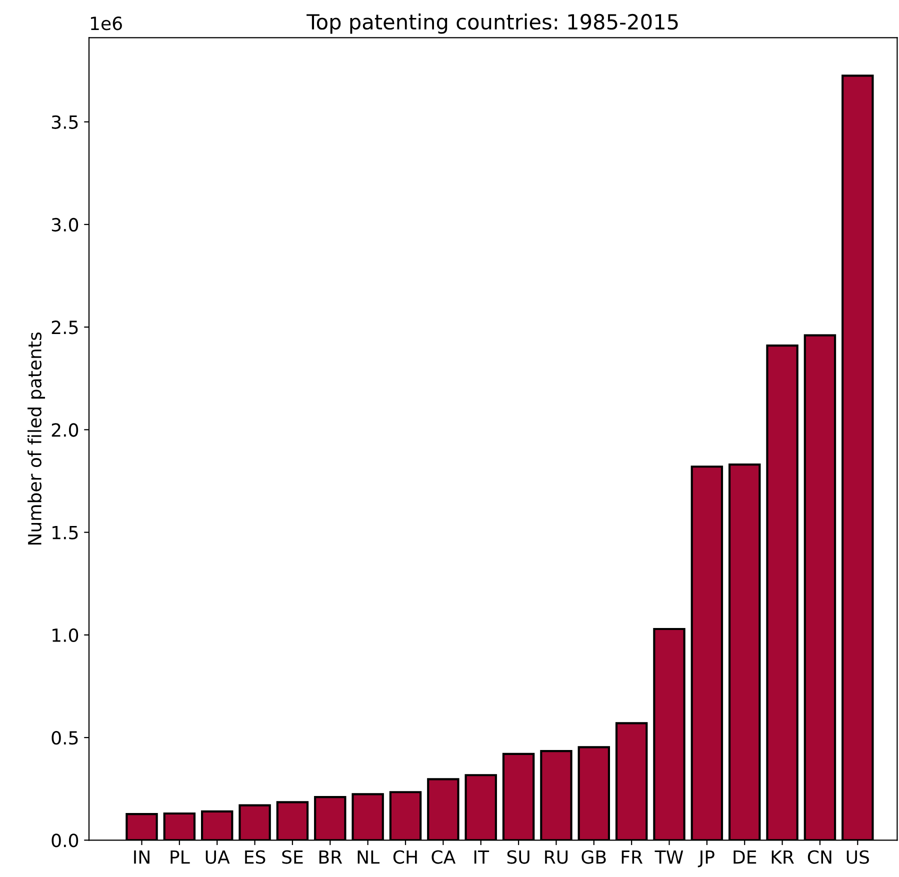  I want to click on x-tick-label: BR, so click(330, 857).